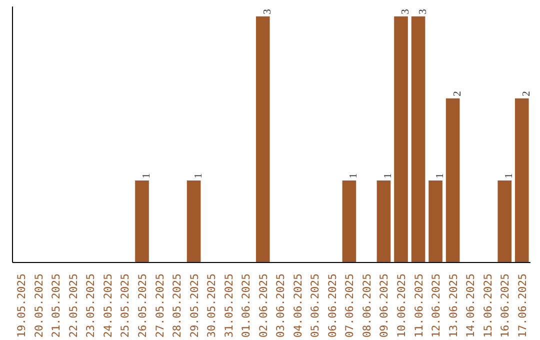  I want to click on x-tick-label: 12.06.2025, so click(436, 306).